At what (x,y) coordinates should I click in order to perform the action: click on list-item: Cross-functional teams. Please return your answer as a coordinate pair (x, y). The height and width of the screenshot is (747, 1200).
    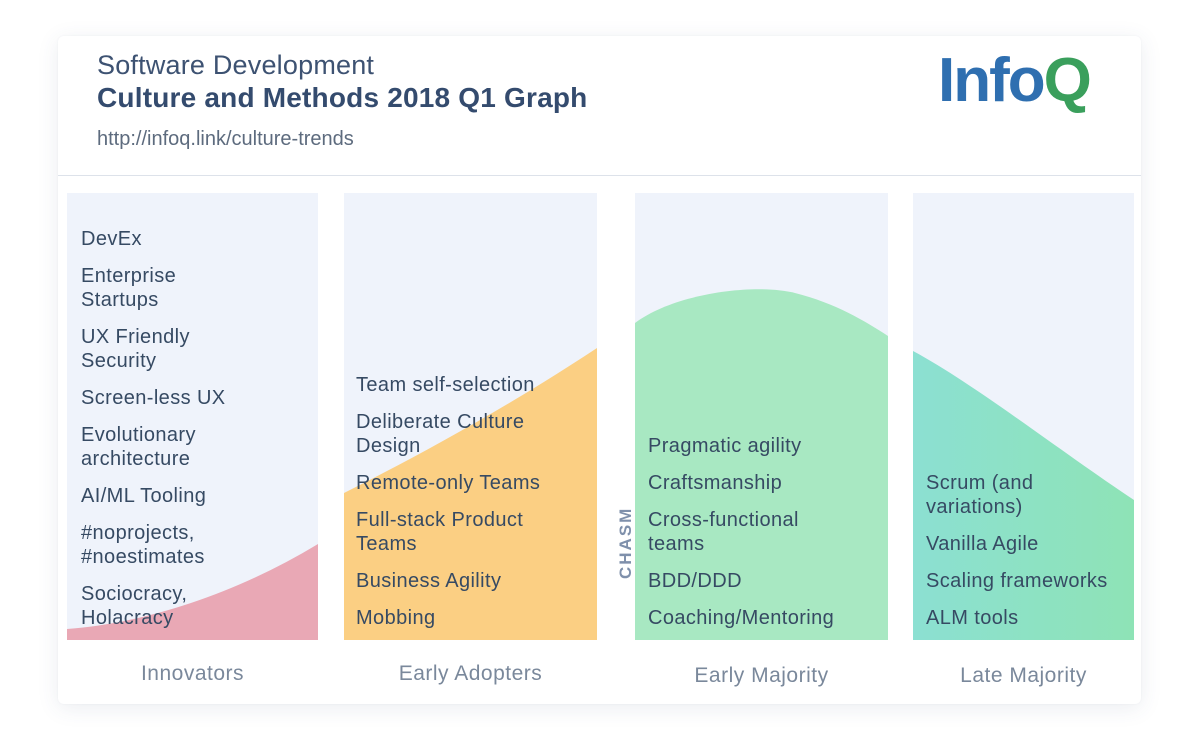
    Looking at the image, I should click on (723, 532).